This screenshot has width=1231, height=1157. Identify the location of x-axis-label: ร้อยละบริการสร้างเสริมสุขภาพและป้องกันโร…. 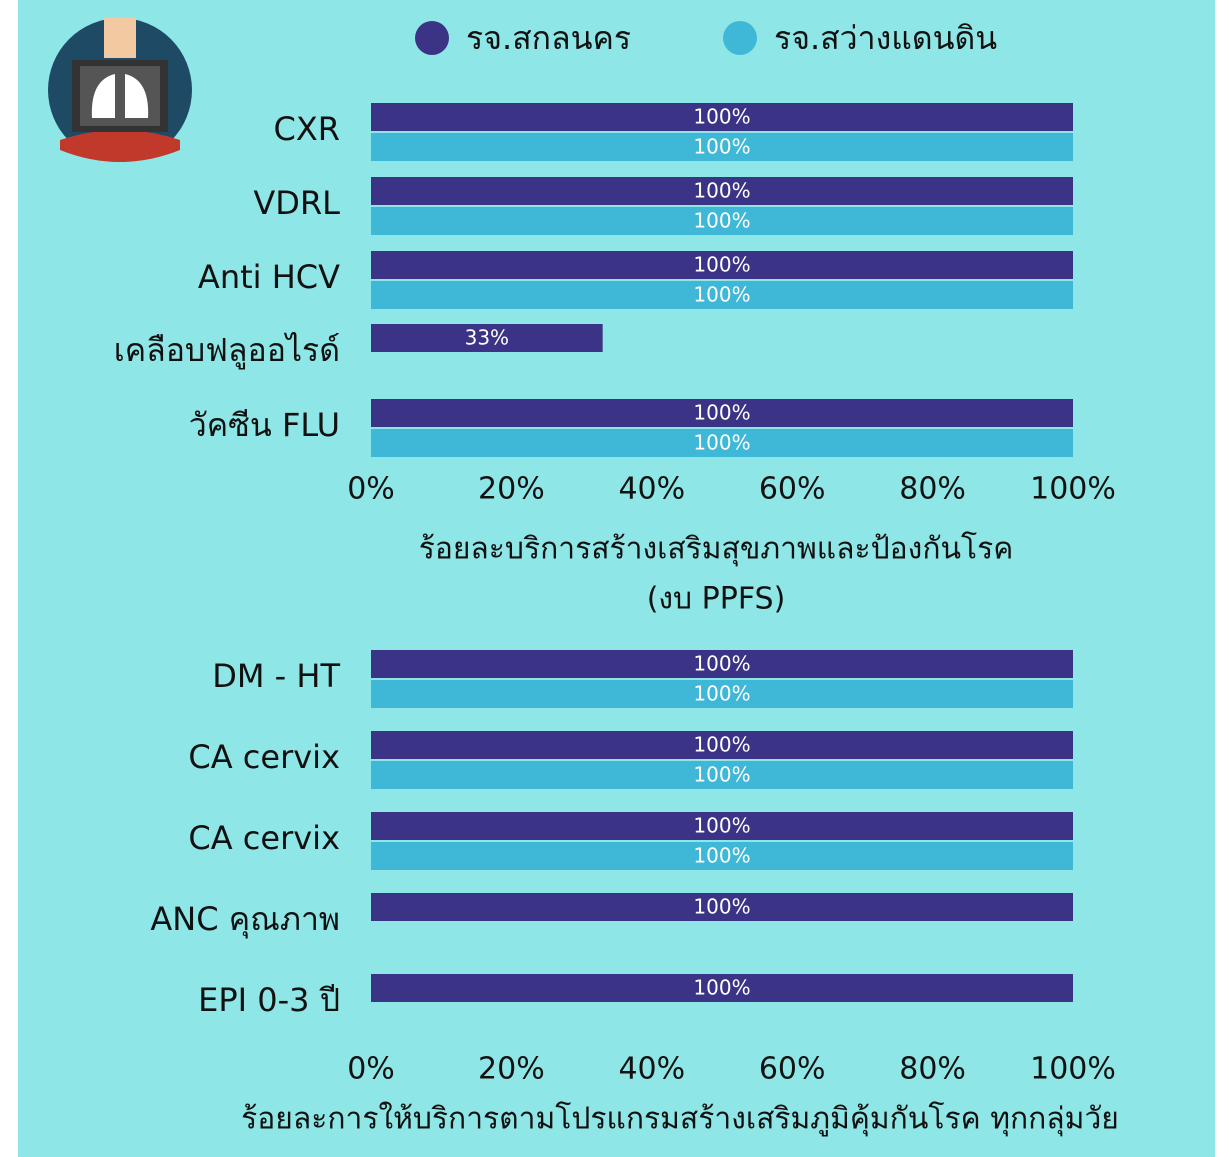
(716, 549).